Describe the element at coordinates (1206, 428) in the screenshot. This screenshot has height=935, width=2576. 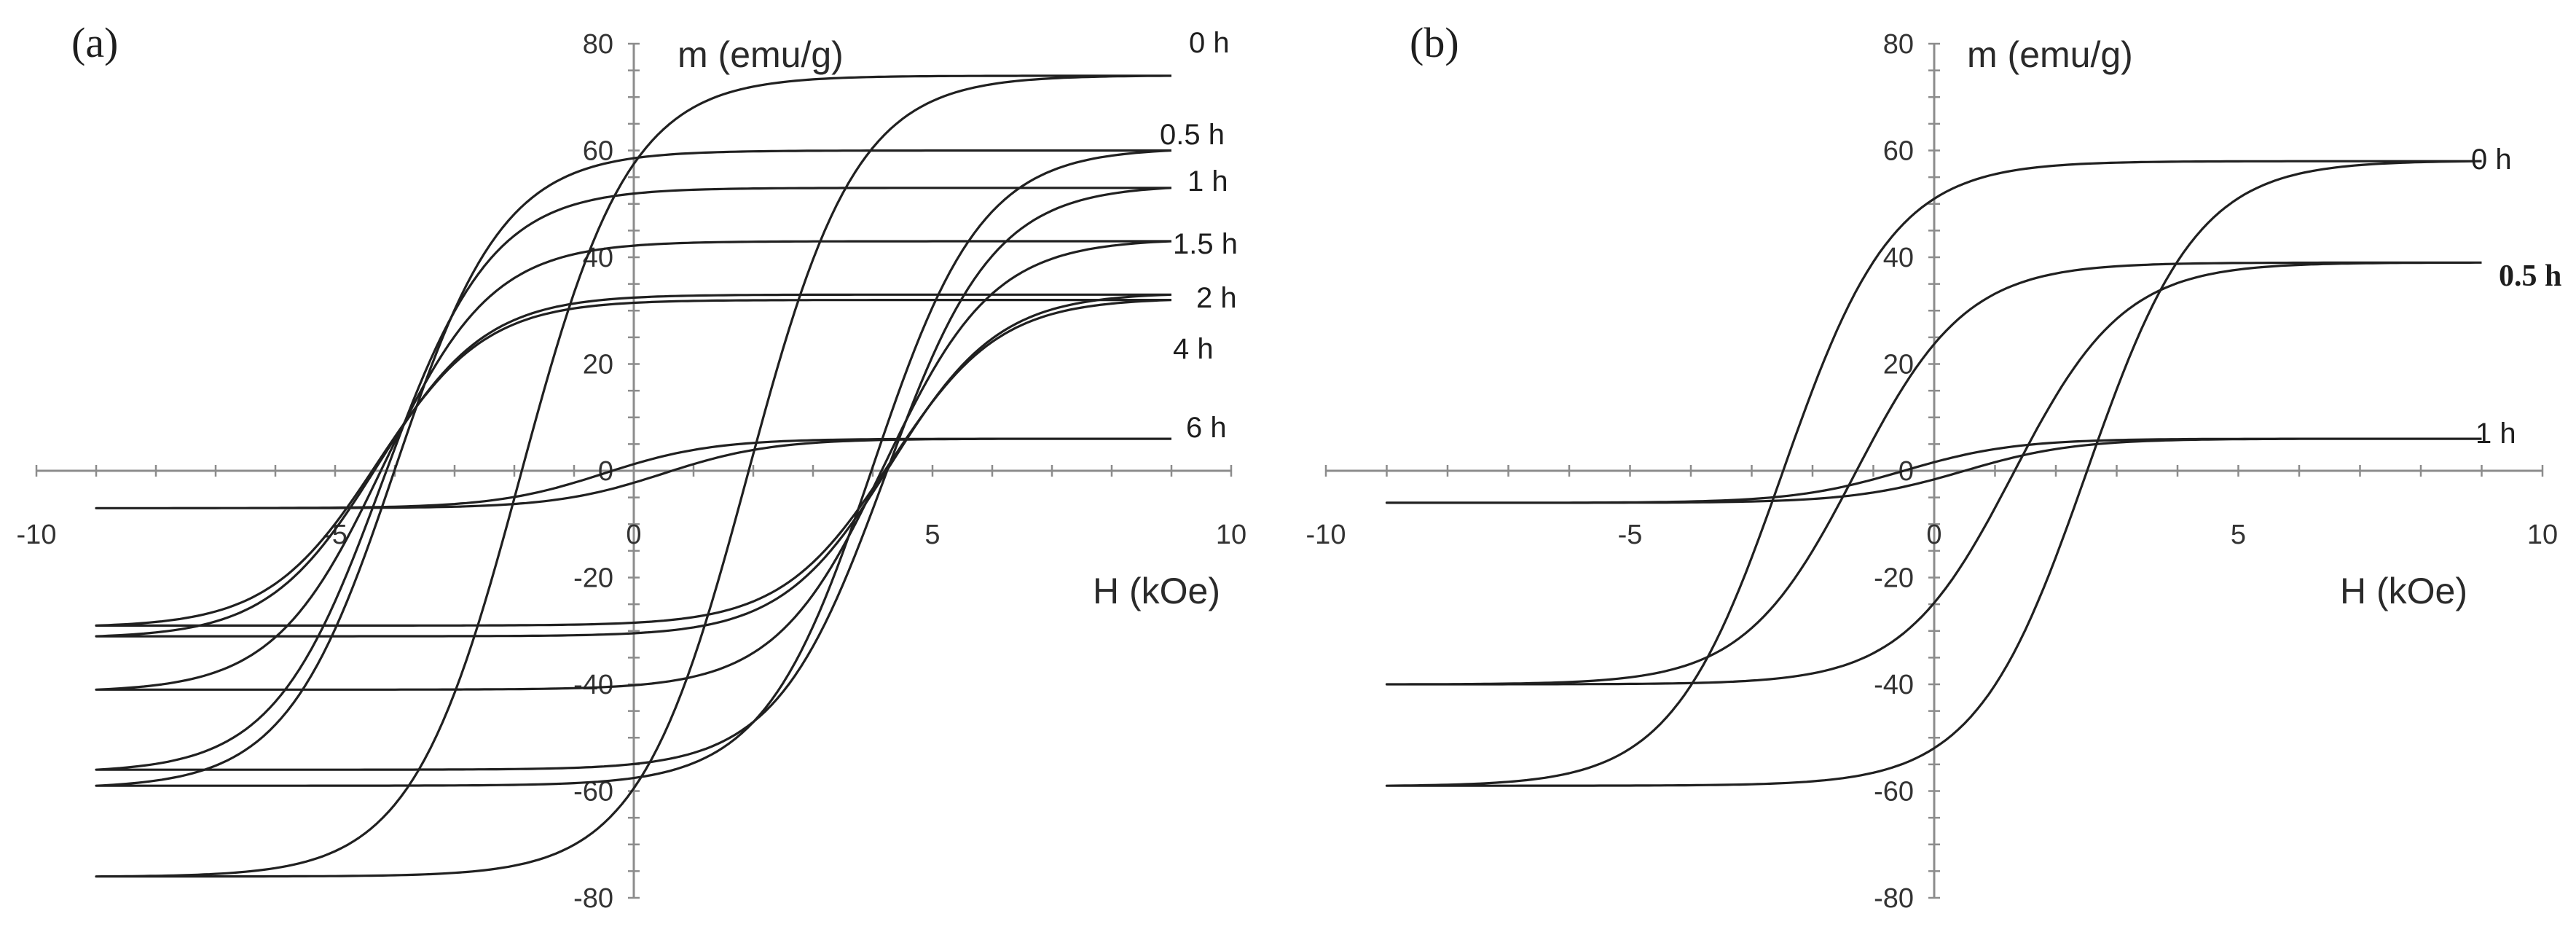
I see `series-label: 6 h` at that location.